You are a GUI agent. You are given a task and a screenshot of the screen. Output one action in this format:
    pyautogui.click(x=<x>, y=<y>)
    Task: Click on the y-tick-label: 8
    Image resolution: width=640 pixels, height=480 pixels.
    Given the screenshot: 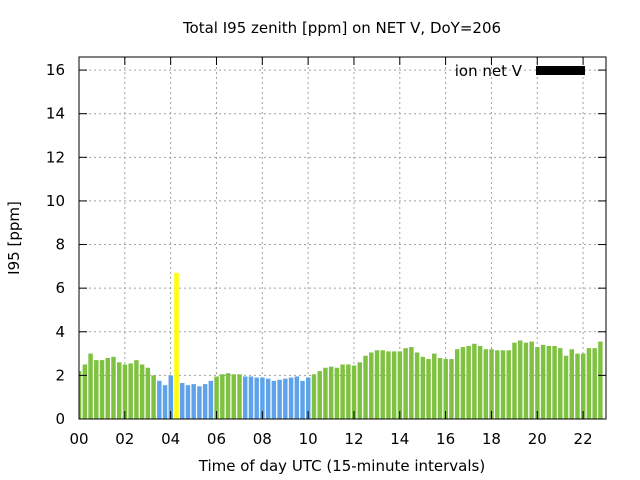 What is the action you would take?
    pyautogui.click(x=60, y=245)
    